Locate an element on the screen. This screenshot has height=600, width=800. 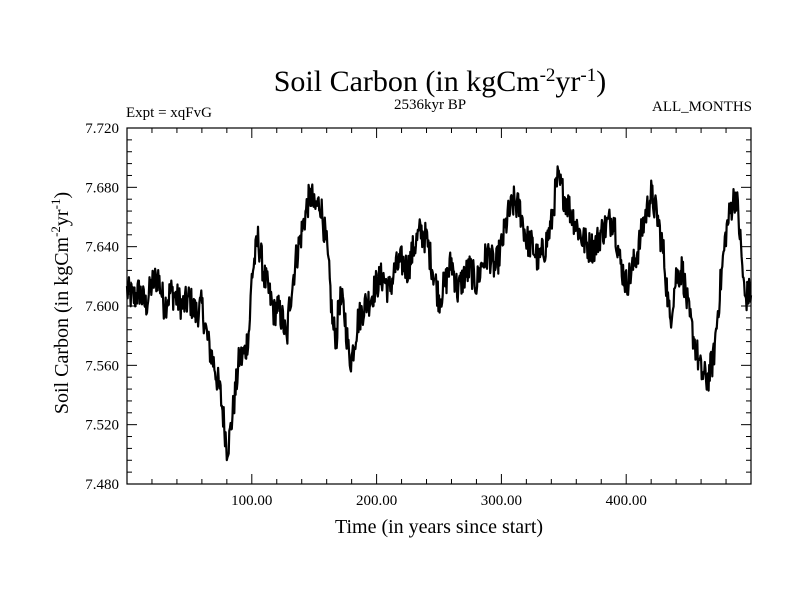
subtitle: 2536kyr BP is located at coordinates (430, 105).